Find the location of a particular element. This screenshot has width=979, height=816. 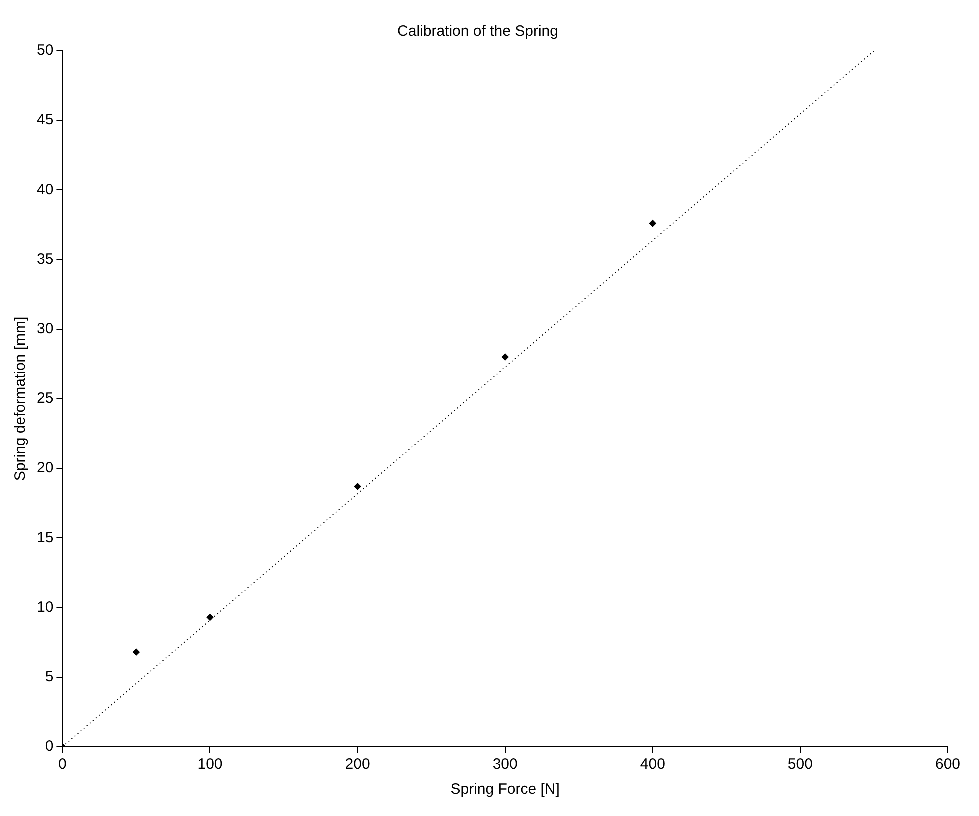

y-tick-label: 15 is located at coordinates (45, 537).